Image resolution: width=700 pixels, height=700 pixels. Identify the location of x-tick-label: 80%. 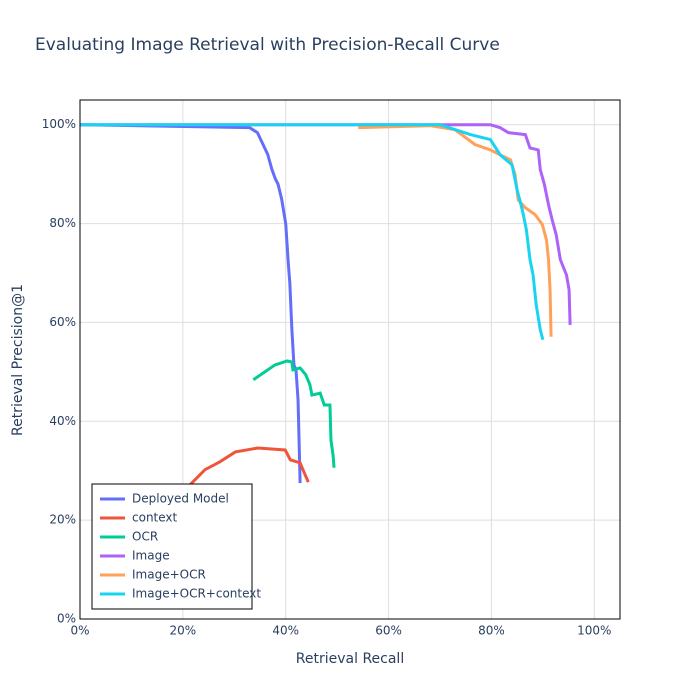
(491, 631).